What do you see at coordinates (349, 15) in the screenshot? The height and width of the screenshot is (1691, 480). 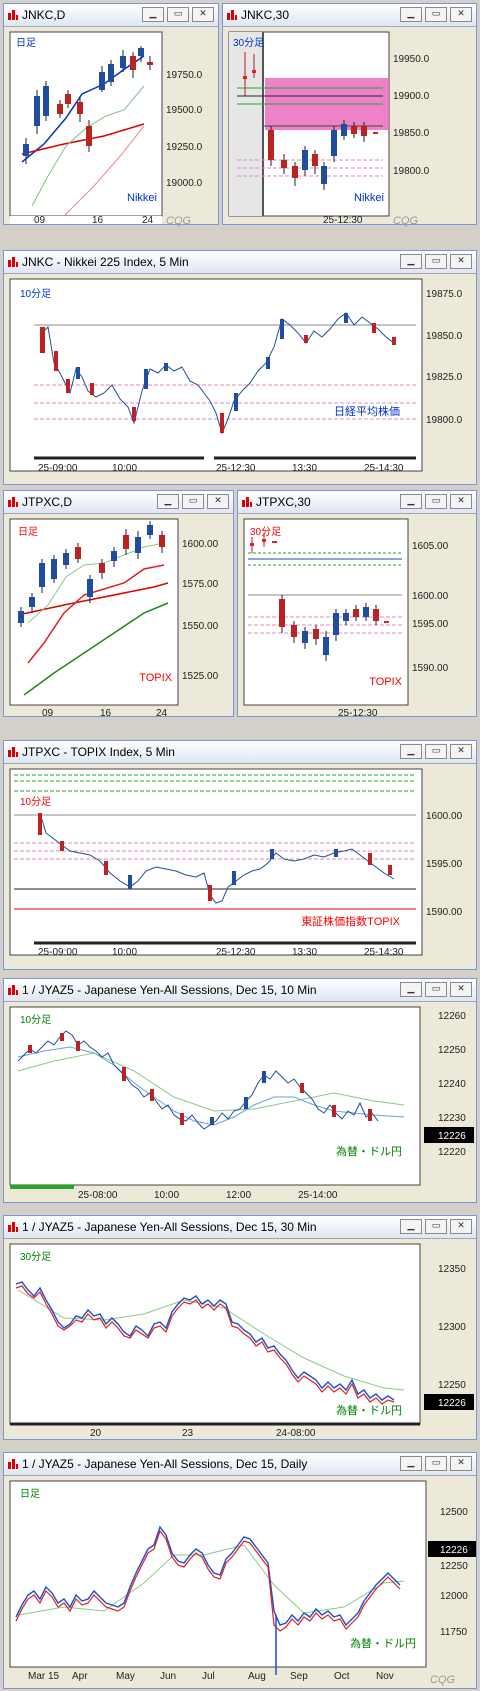 I see `window-titlebar: JNKC,30 ▁ ▭ ✕` at bounding box center [349, 15].